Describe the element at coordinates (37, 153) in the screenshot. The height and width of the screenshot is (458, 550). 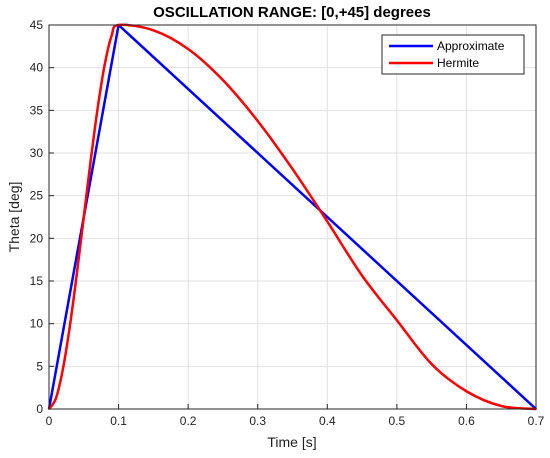
I see `y-tick-label: 30` at that location.